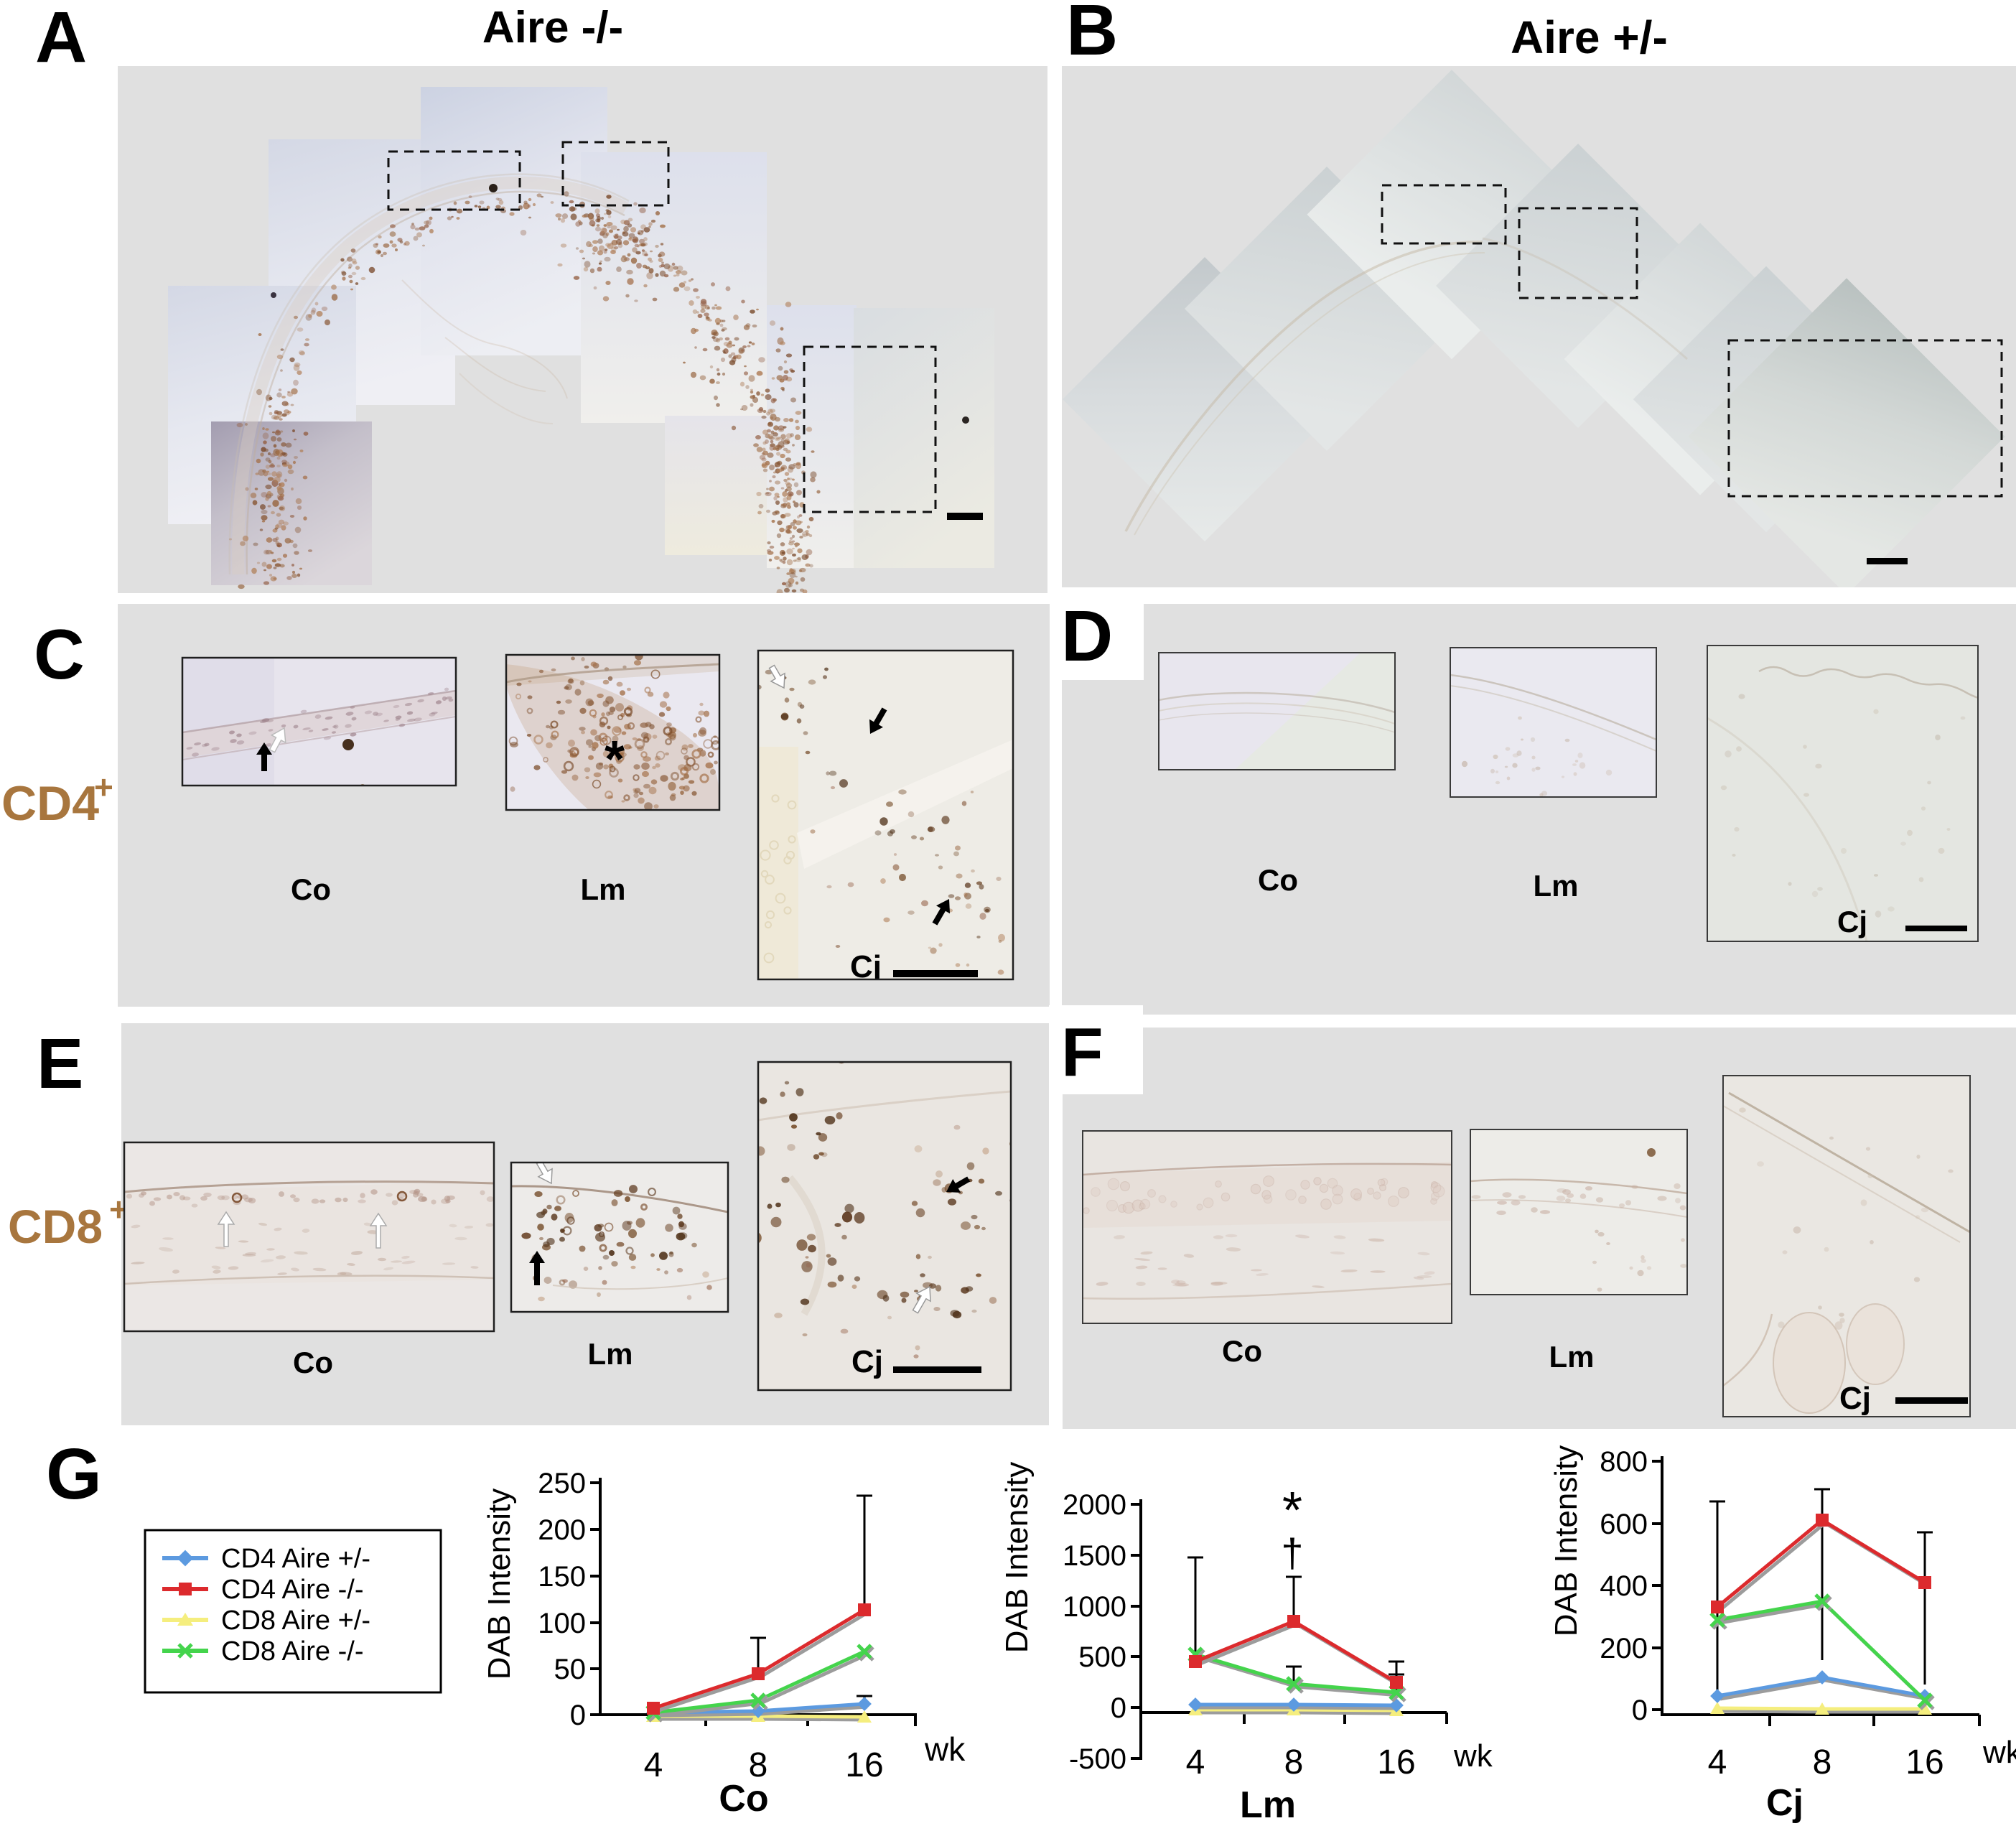 This screenshot has width=2016, height=1831. I want to click on svg-text: 800, so click(1624, 1462).